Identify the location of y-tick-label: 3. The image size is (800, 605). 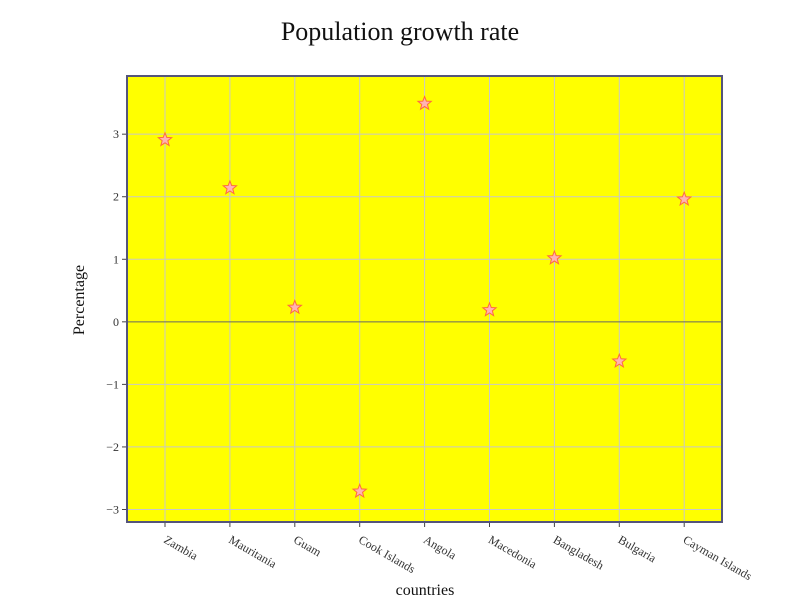
(116, 134).